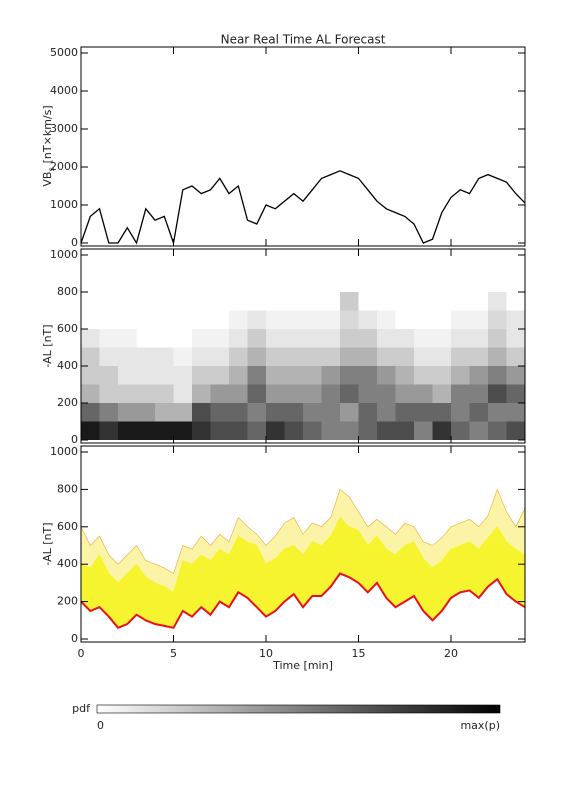 This screenshot has height=792, width=576. I want to click on y-tick-label: 0, so click(74, 242).